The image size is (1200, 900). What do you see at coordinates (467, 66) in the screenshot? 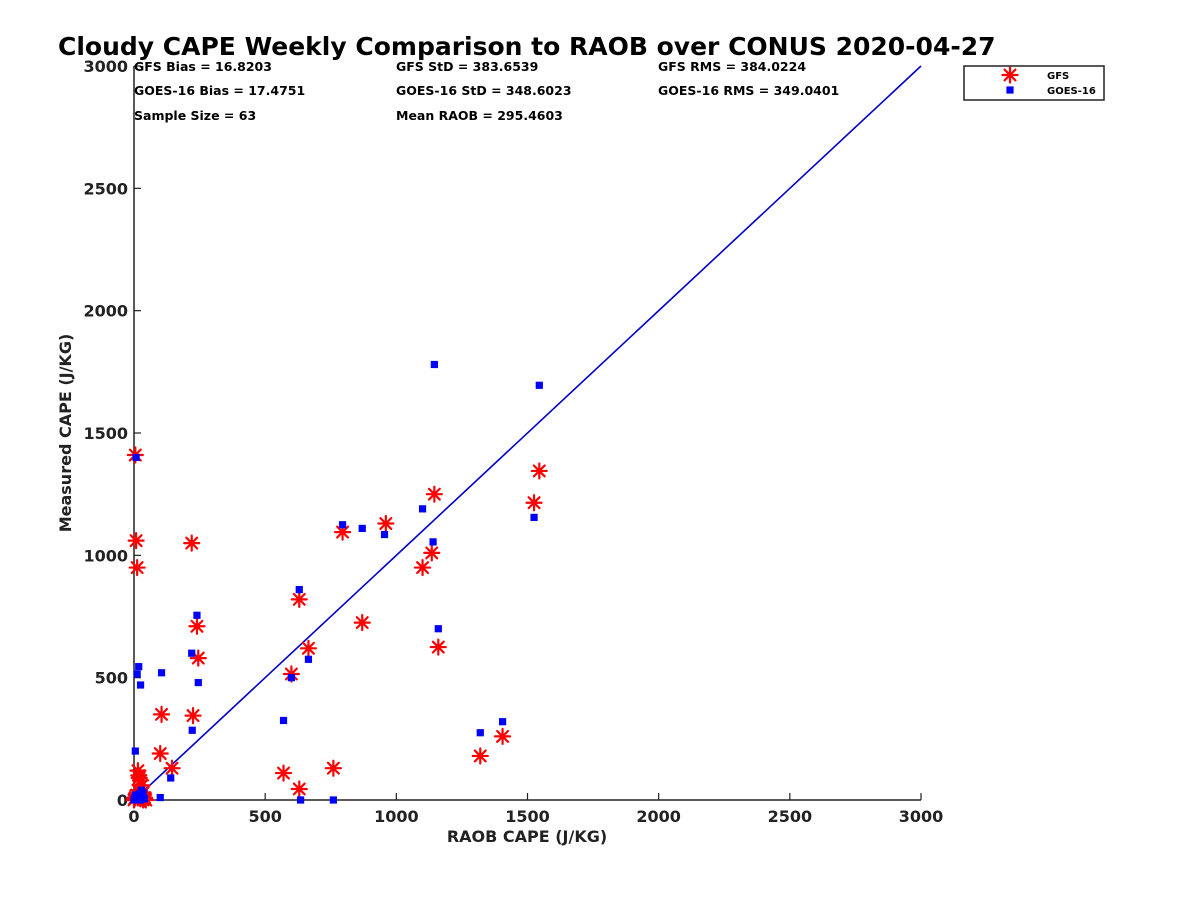
I see `gfs-std: GFS StD = 383.6539` at bounding box center [467, 66].